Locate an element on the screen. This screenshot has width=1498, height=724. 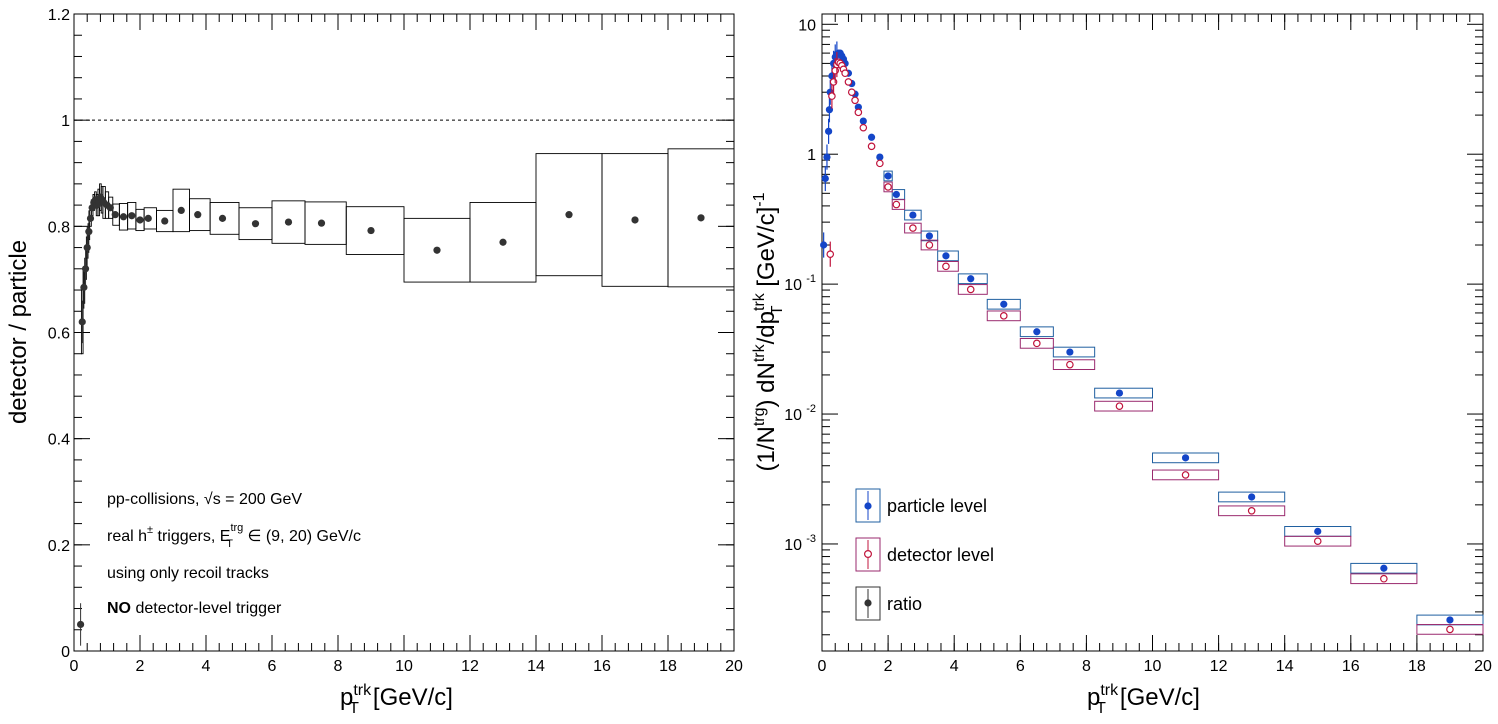
right-y-tick-label: 10 is located at coordinates (807, 25).